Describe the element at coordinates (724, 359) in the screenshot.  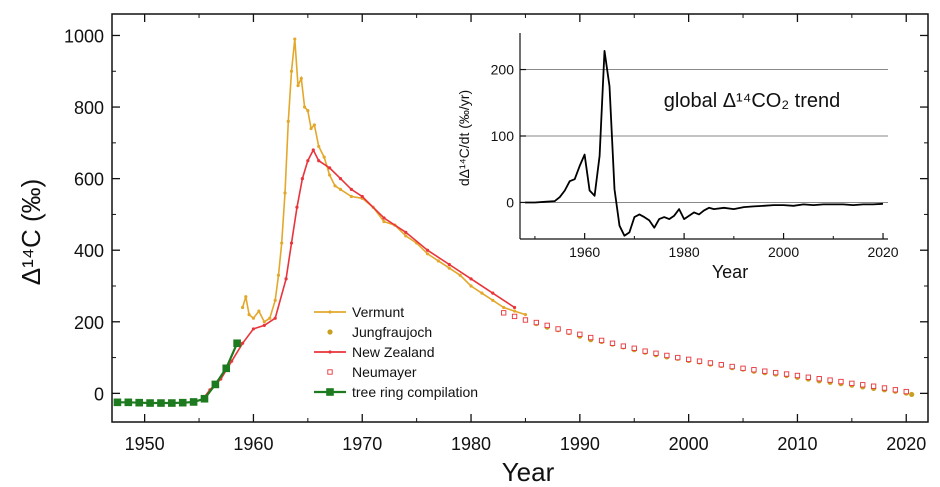
I see `series-jungfraujoch` at that location.